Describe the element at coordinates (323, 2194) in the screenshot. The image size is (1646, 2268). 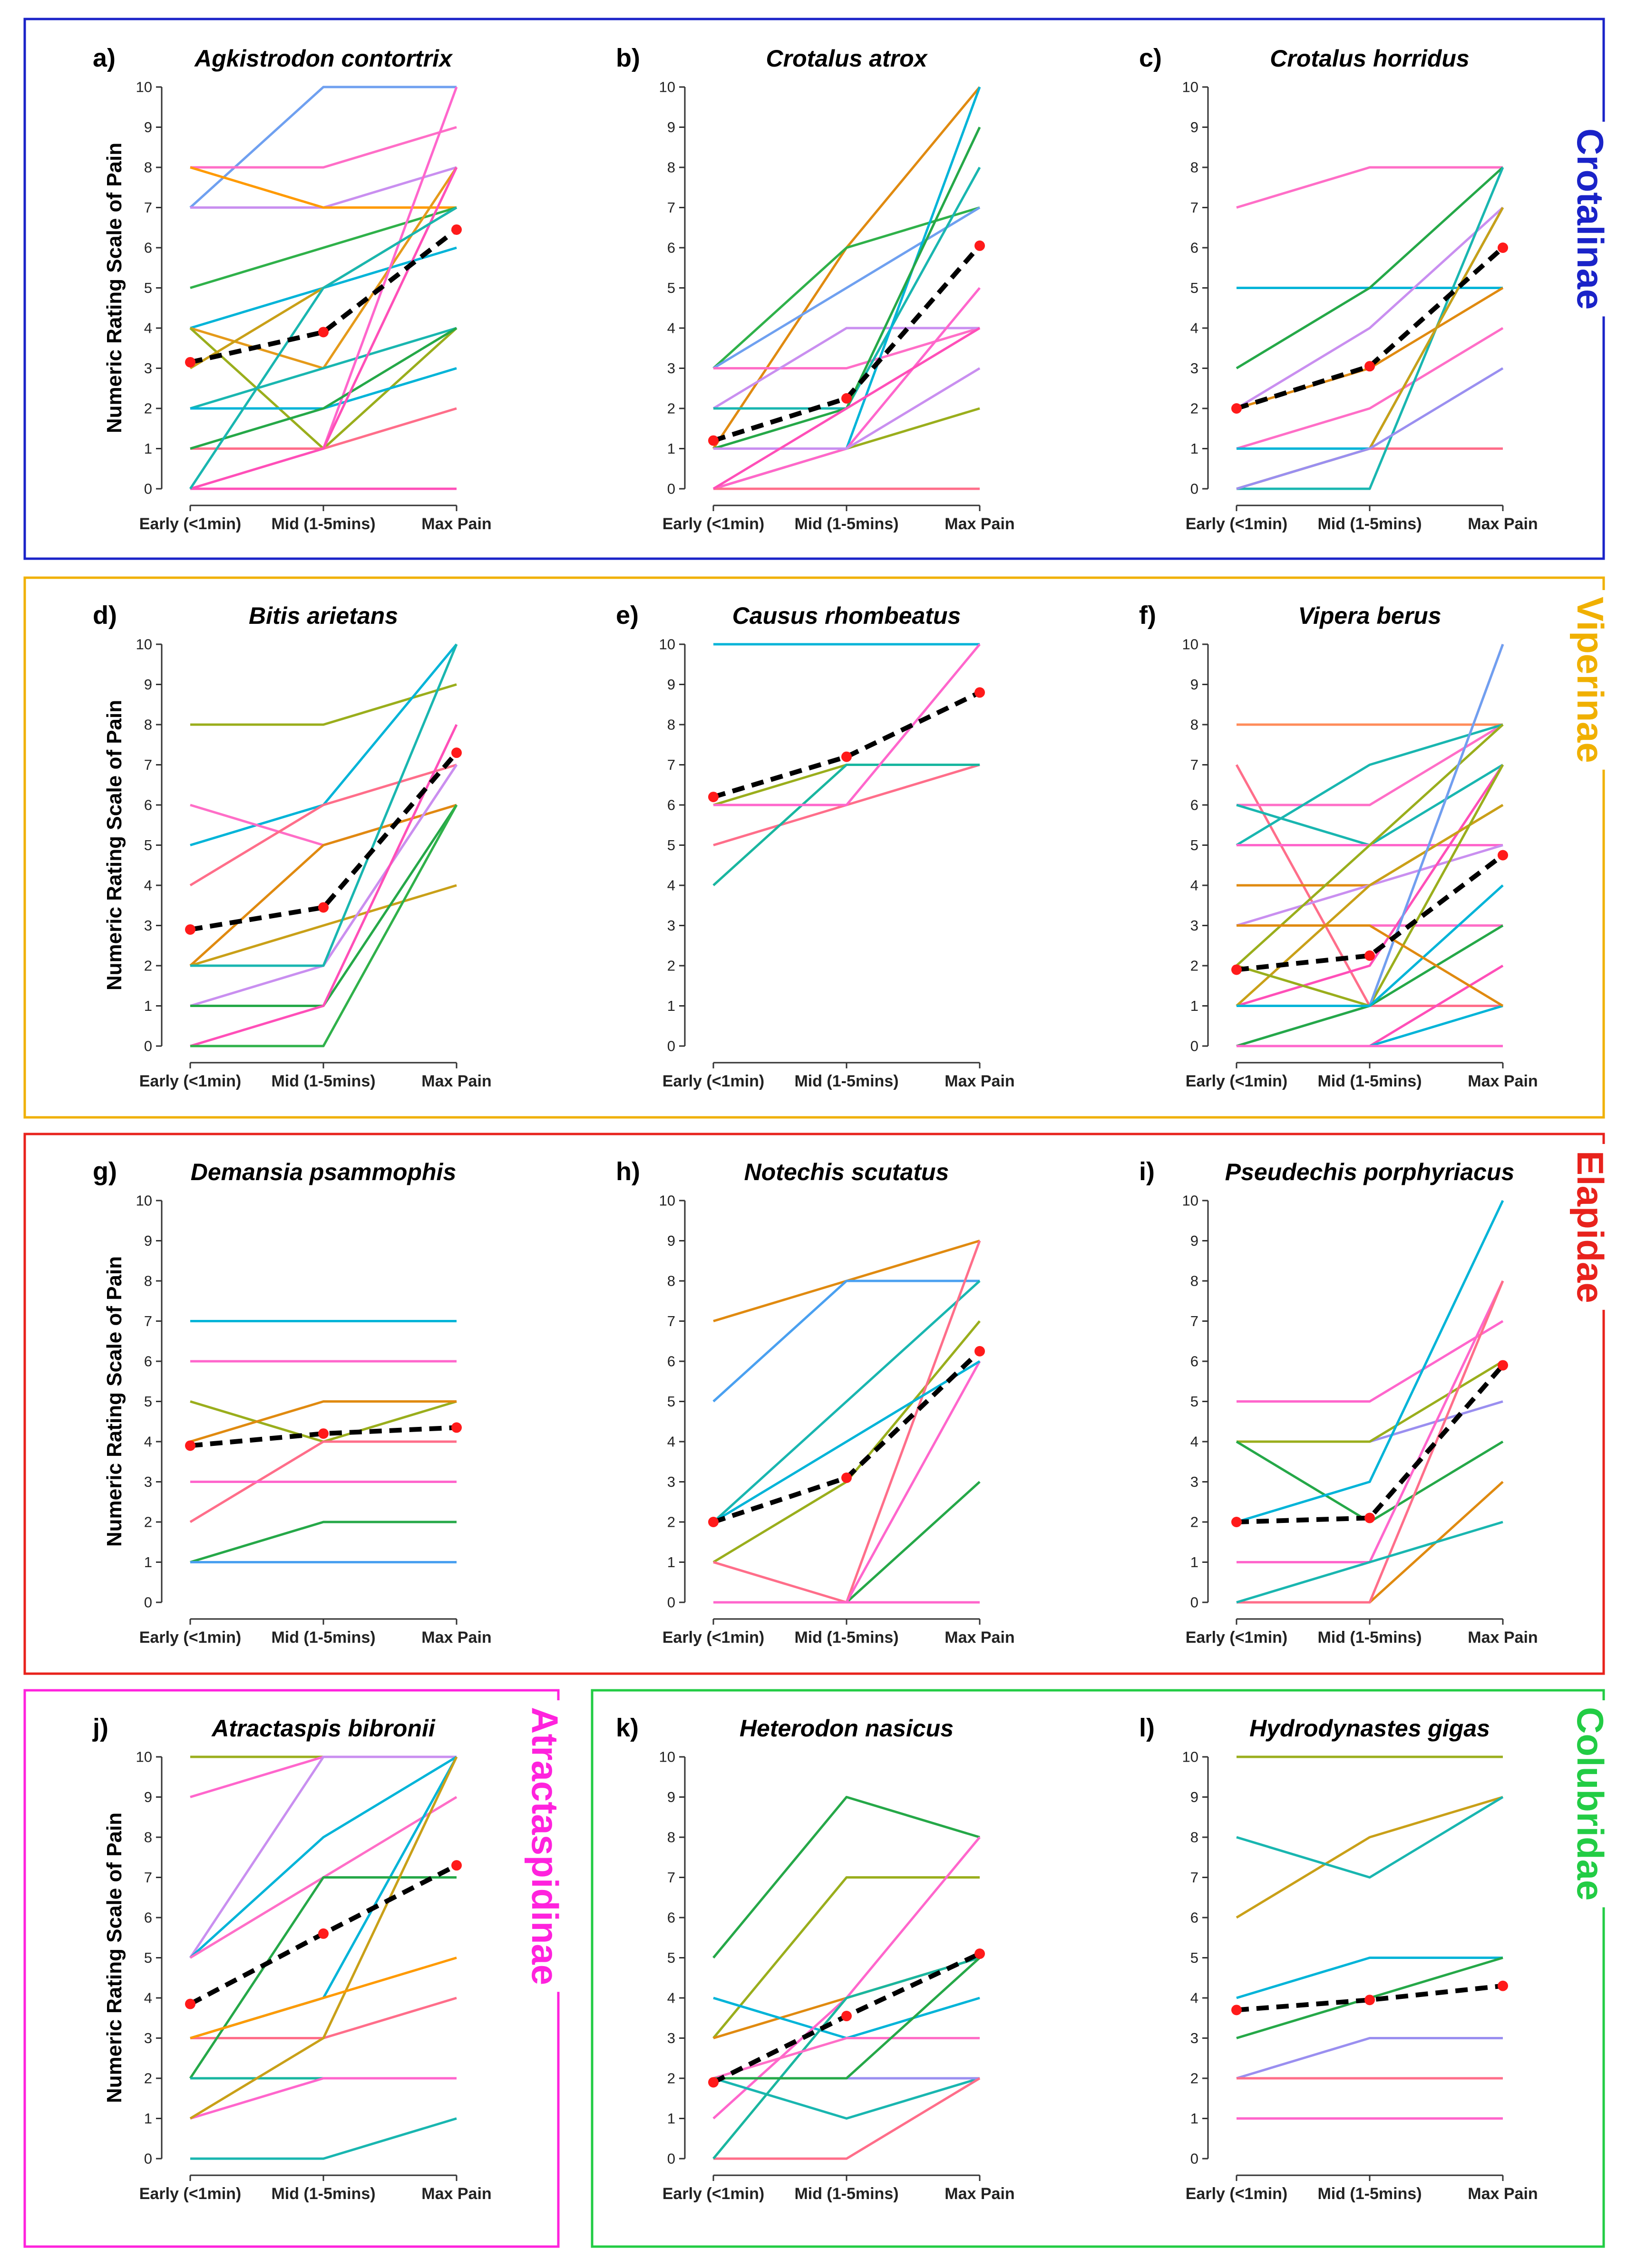
I see `x-tick-label: Mid (1-5mins)` at that location.